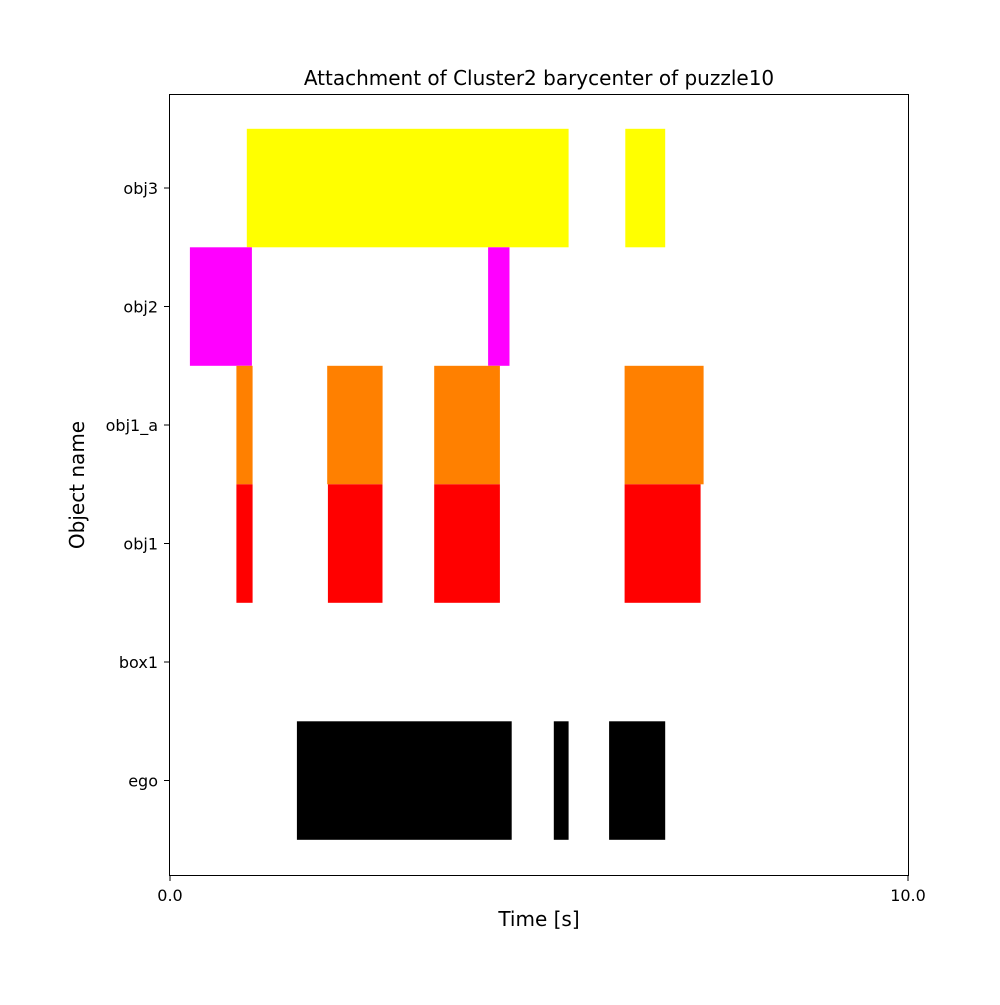 This screenshot has height=1005, width=1000. I want to click on x-tick-label-0: 0.0, so click(169, 895).